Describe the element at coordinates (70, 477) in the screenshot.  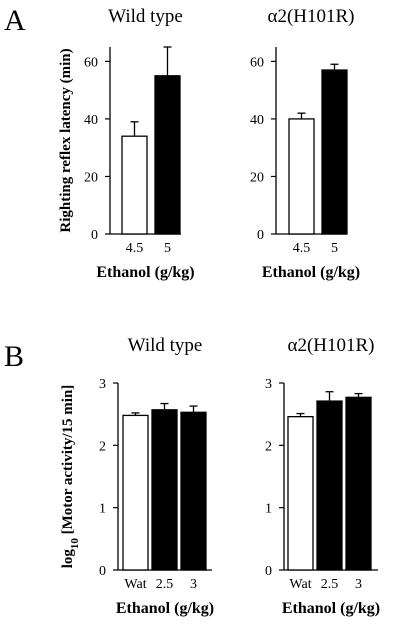
I see `y-axis-label: log10 [Motor activity/15 min]` at that location.